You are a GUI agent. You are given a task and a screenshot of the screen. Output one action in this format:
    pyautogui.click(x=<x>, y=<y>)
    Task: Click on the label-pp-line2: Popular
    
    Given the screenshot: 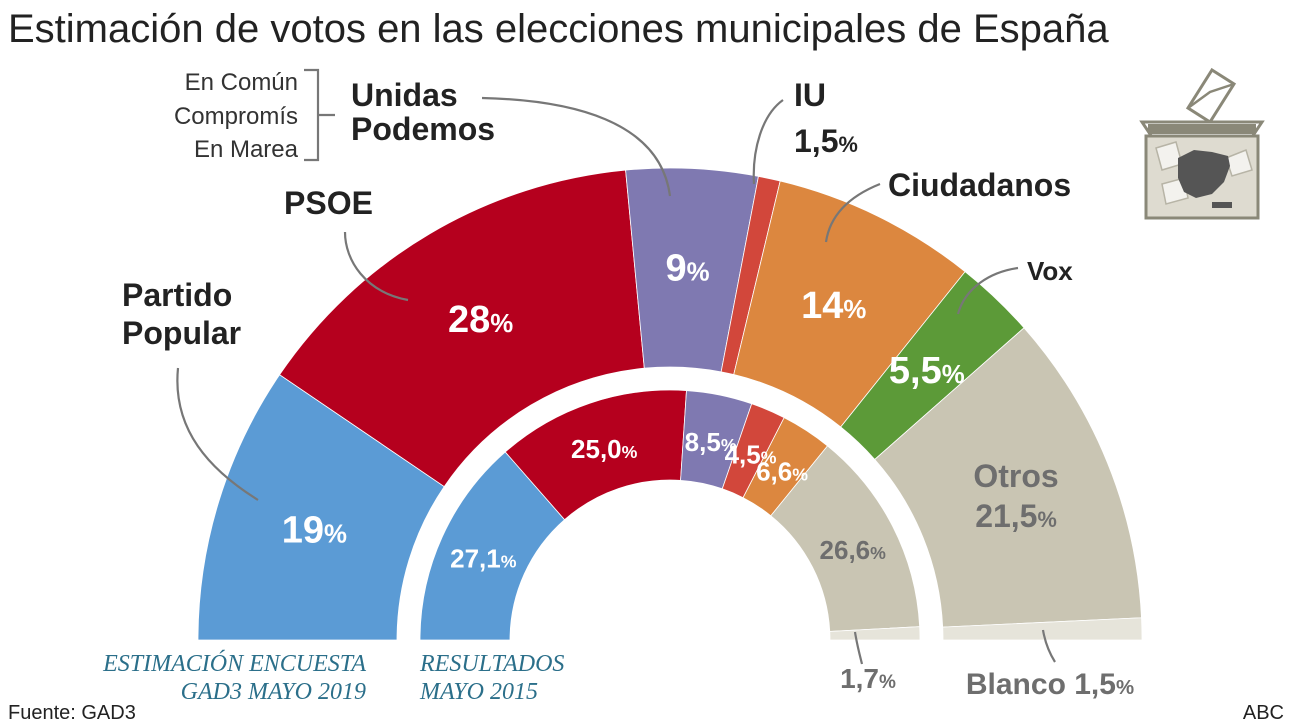 What is the action you would take?
    pyautogui.click(x=181, y=333)
    